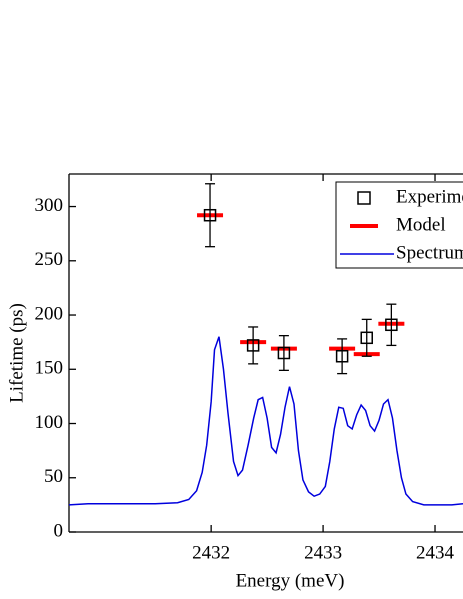 This screenshot has height=599, width=463. I want to click on y-tick-label: 150, so click(49, 368).